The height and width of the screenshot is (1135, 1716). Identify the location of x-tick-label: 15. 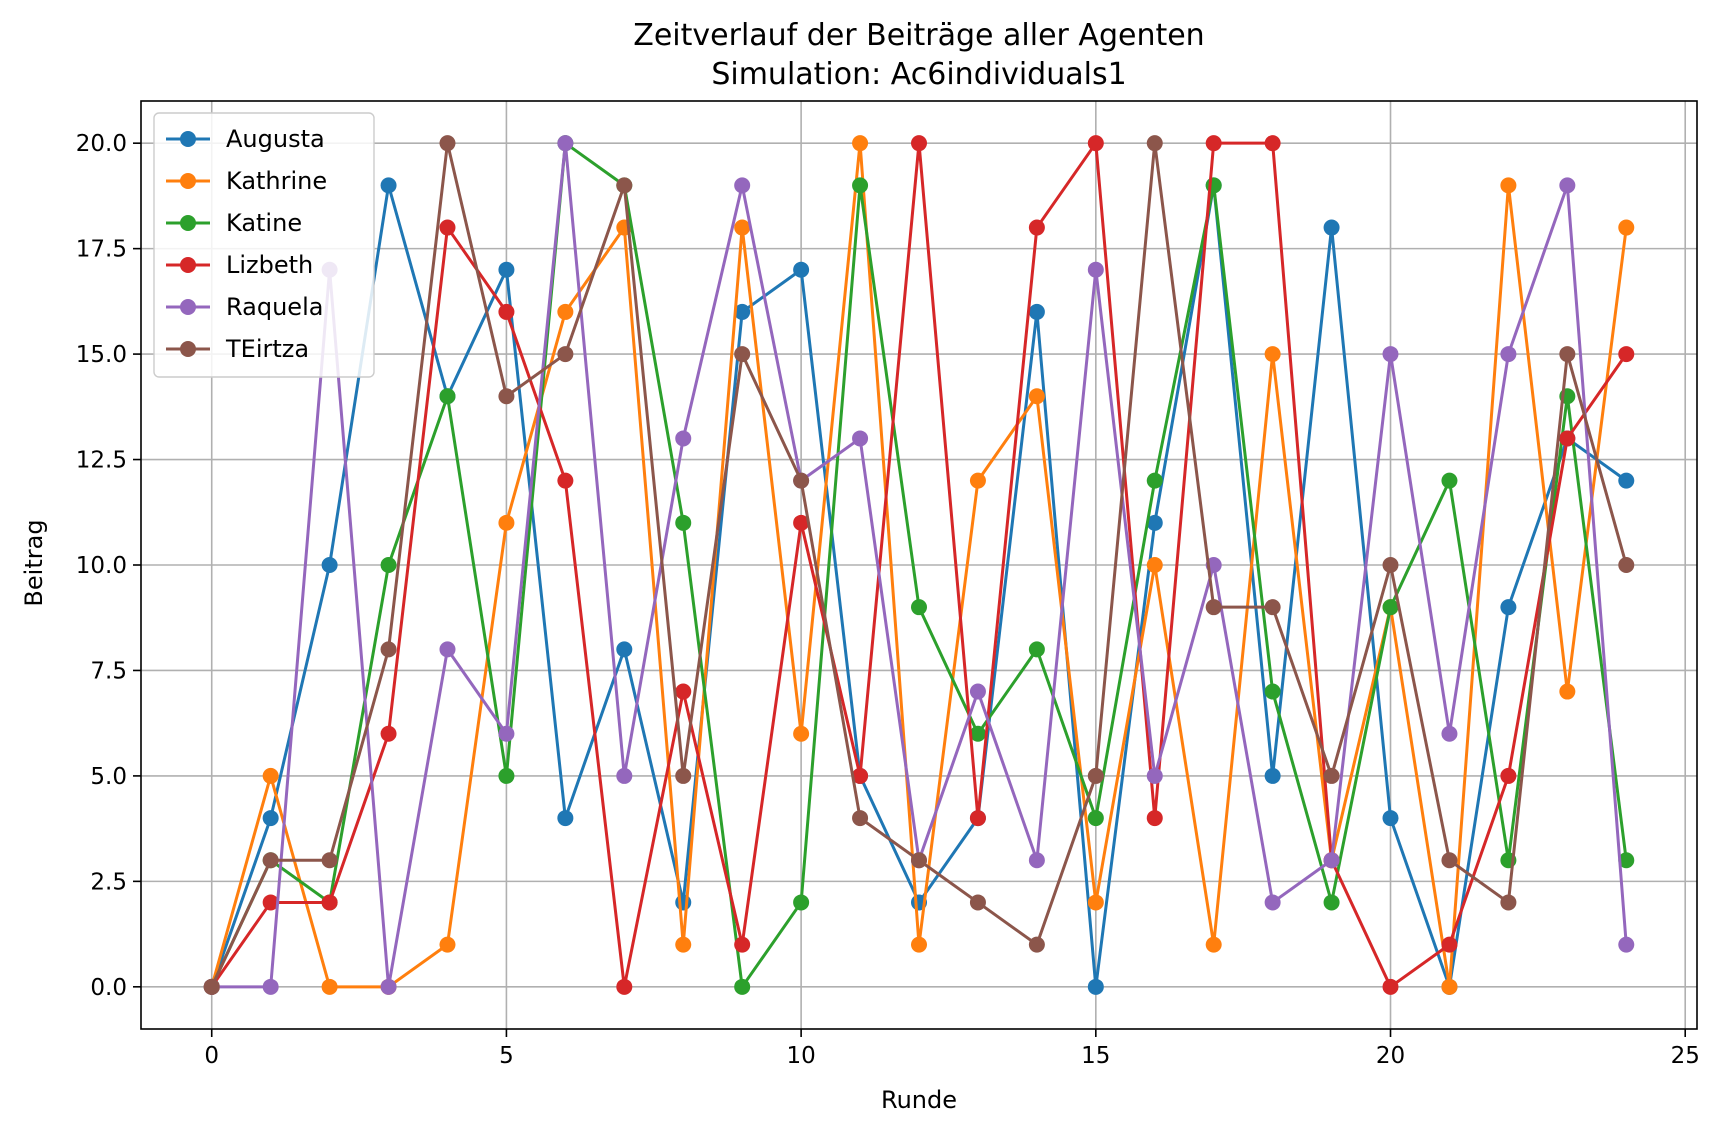
(1095, 1056).